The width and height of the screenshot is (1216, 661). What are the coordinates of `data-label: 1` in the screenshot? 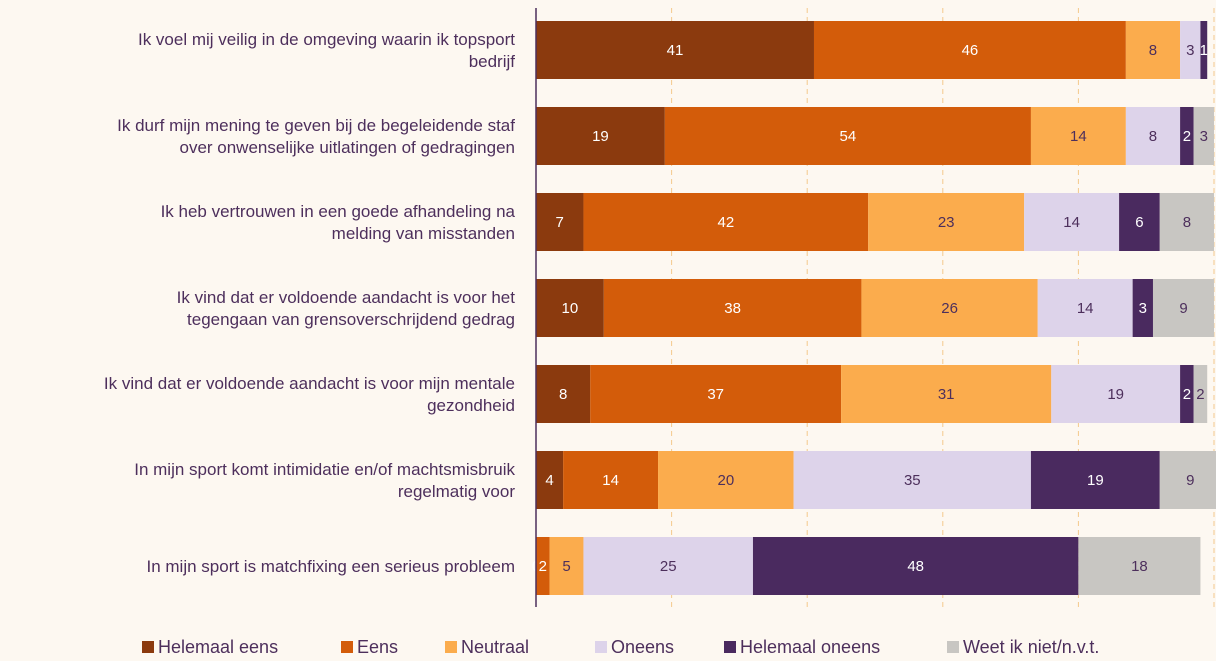 It's located at (1204, 50).